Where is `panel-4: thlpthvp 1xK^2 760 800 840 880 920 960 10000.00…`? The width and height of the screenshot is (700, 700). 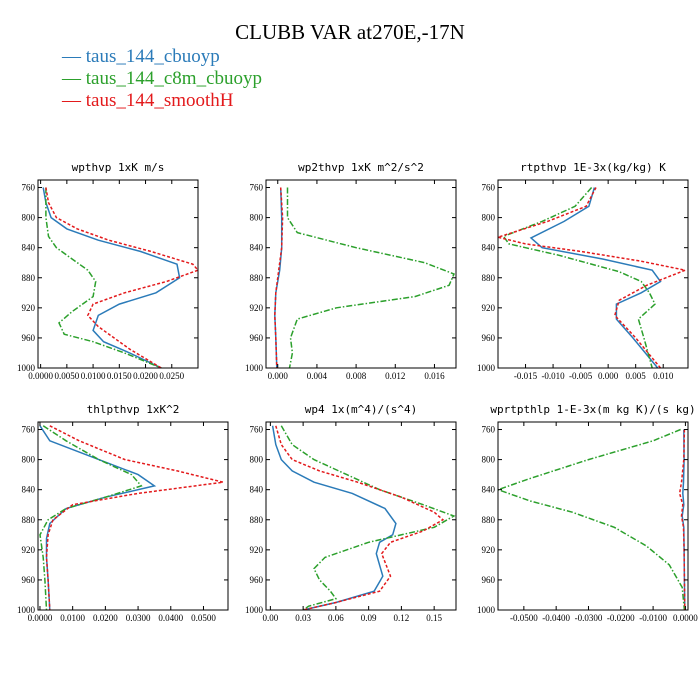
panel-4: thlpthvp 1xK^2 760 800 840 880 920 960 10000.00… is located at coordinates (123, 513).